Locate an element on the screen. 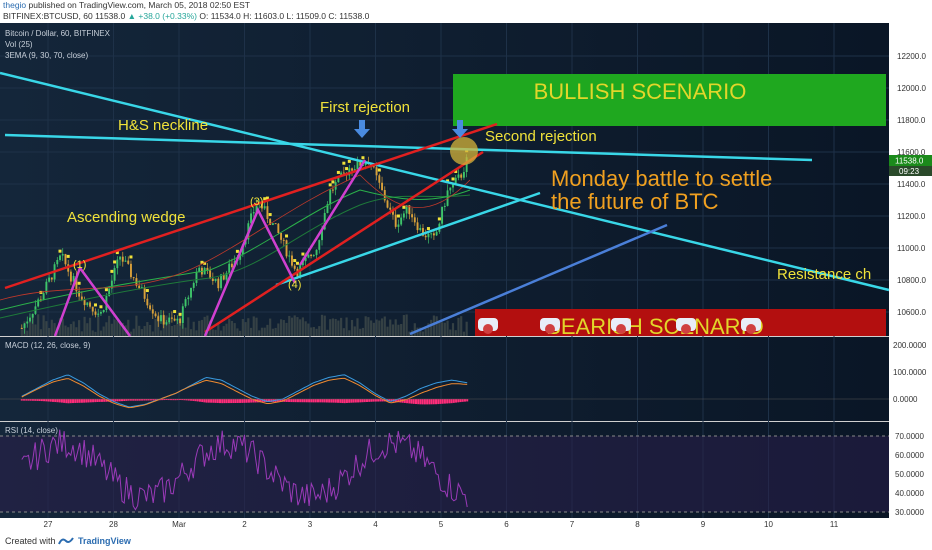 The height and width of the screenshot is (550, 932). price-axis is located at coordinates (910, 270).